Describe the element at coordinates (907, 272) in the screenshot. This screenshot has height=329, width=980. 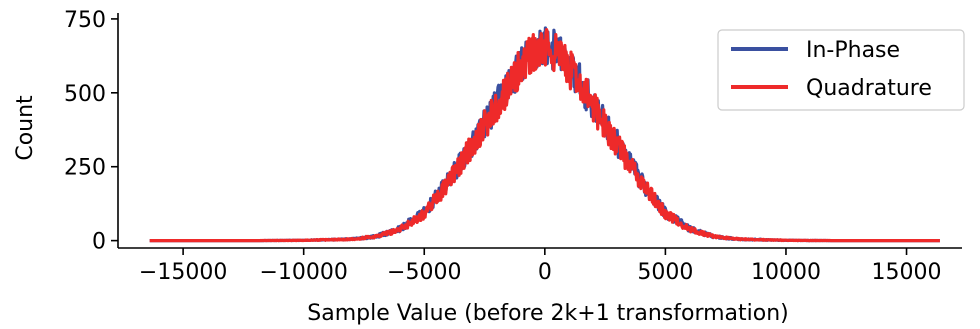
I see `x-tick-label: 15000` at that location.